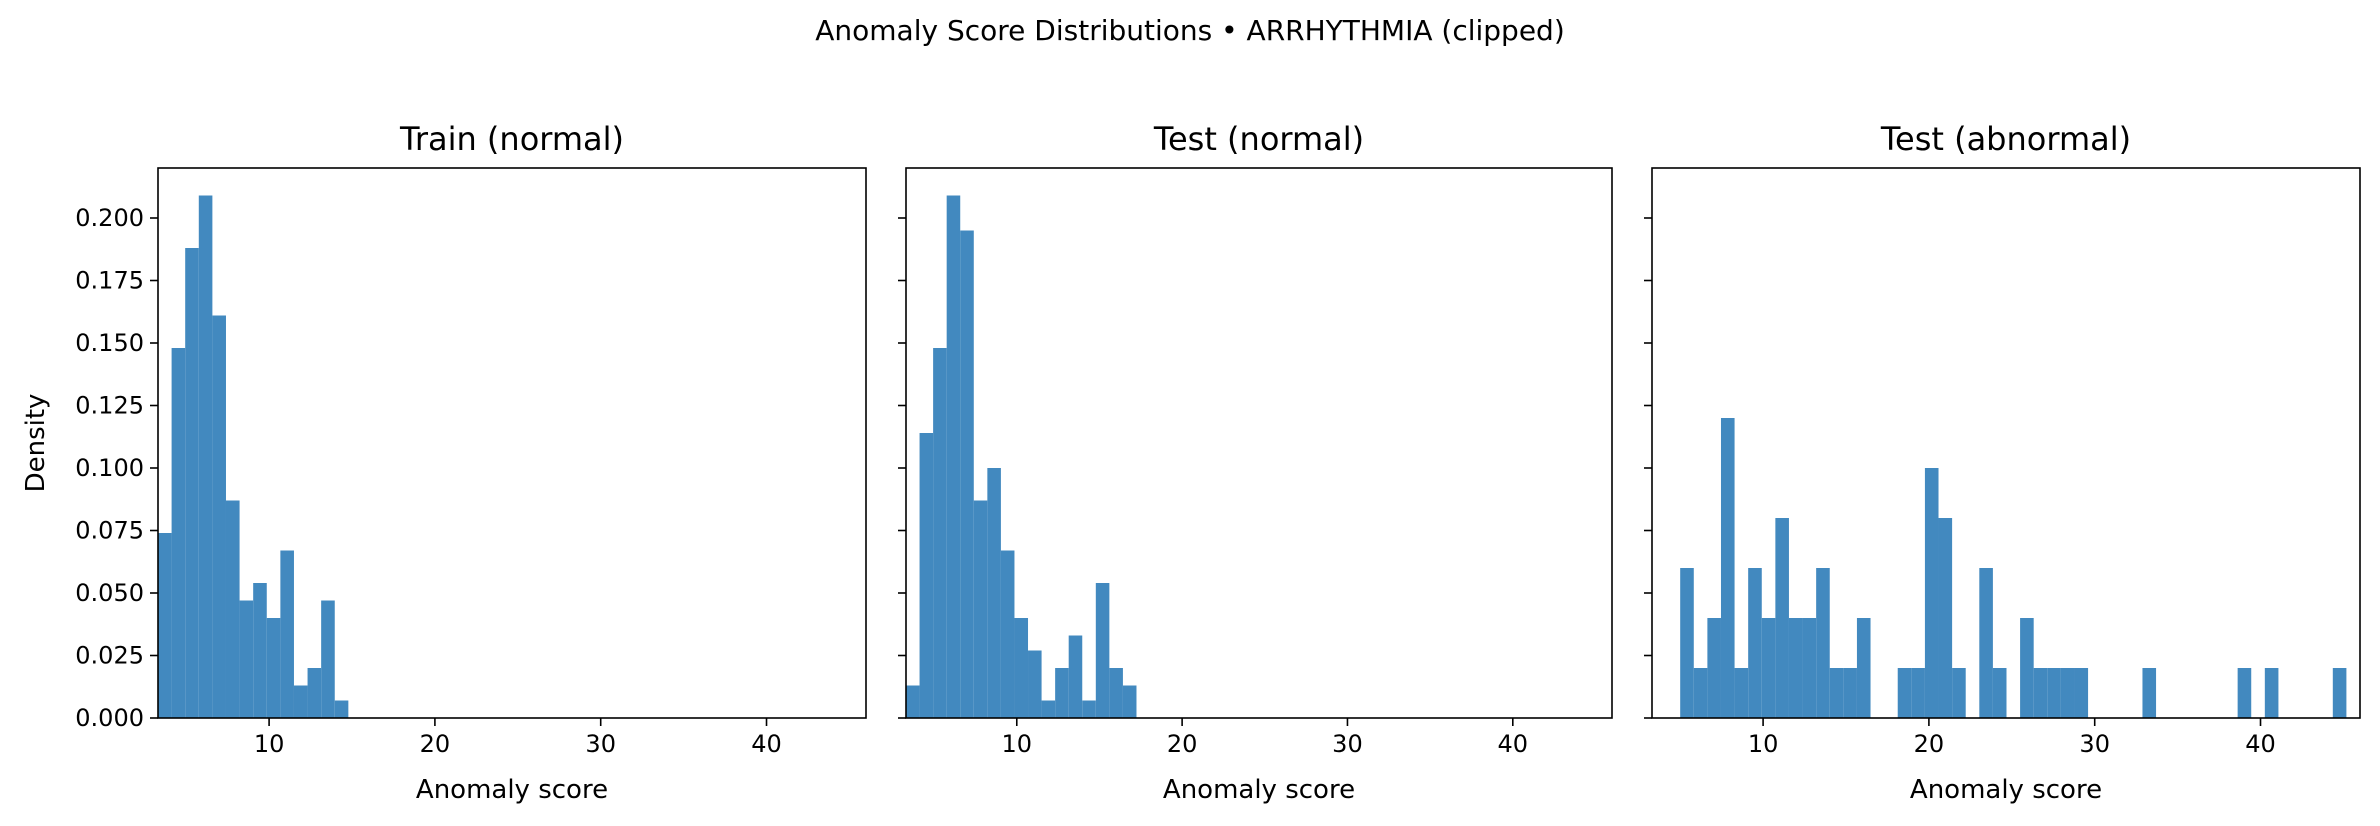  Describe the element at coordinates (109, 656) in the screenshot. I see `y-tick-label: 0.025` at that location.